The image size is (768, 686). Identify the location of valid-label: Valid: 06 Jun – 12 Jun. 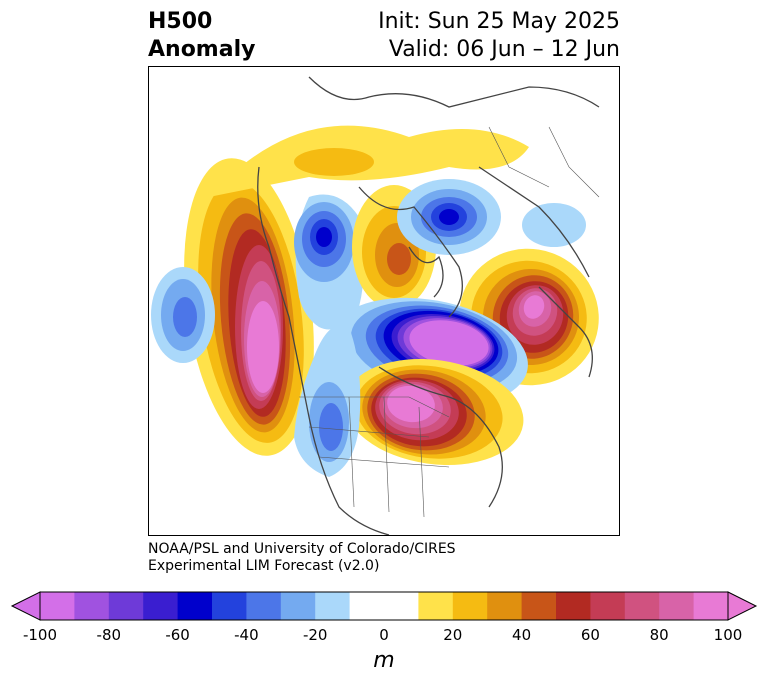
(504, 49).